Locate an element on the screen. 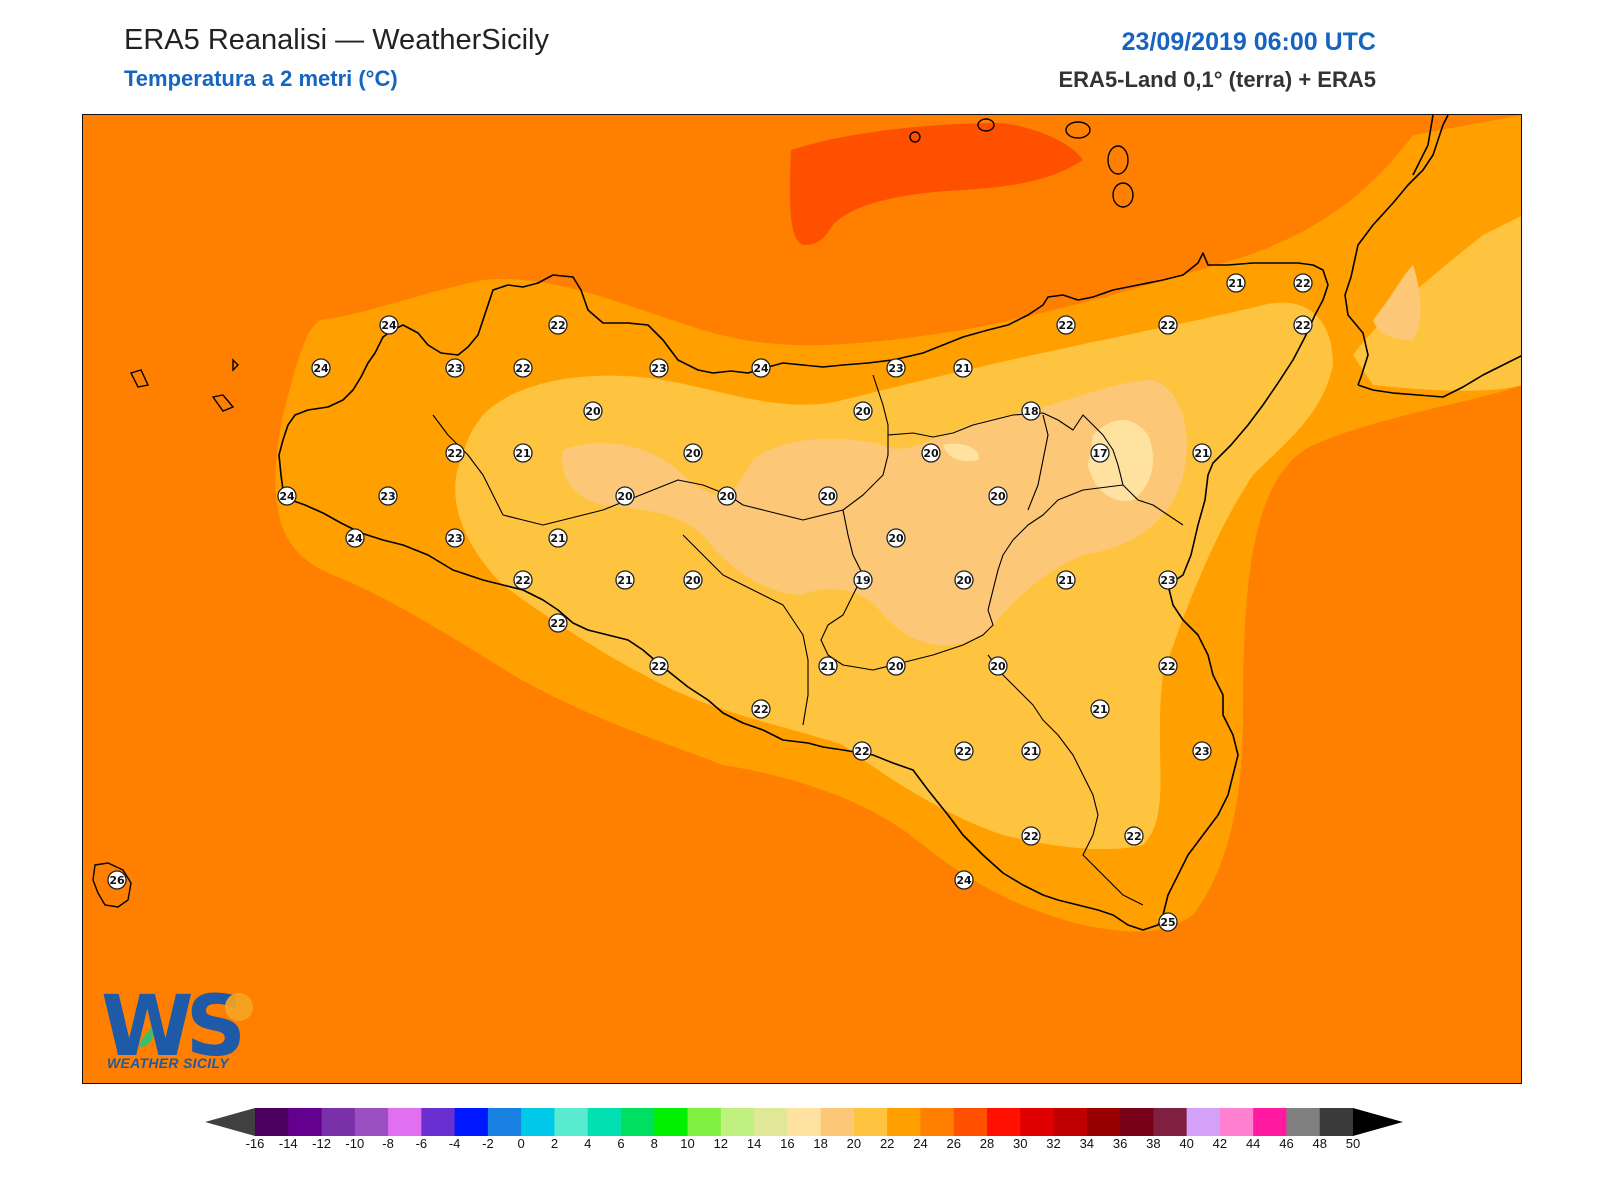 The width and height of the screenshot is (1600, 1200). colorbar-tick-label: 14 is located at coordinates (754, 1143).